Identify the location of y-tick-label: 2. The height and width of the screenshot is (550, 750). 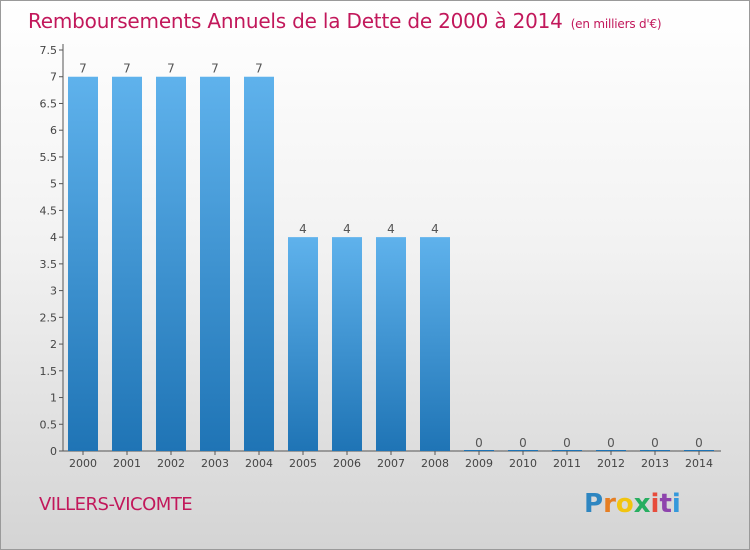
(53, 344).